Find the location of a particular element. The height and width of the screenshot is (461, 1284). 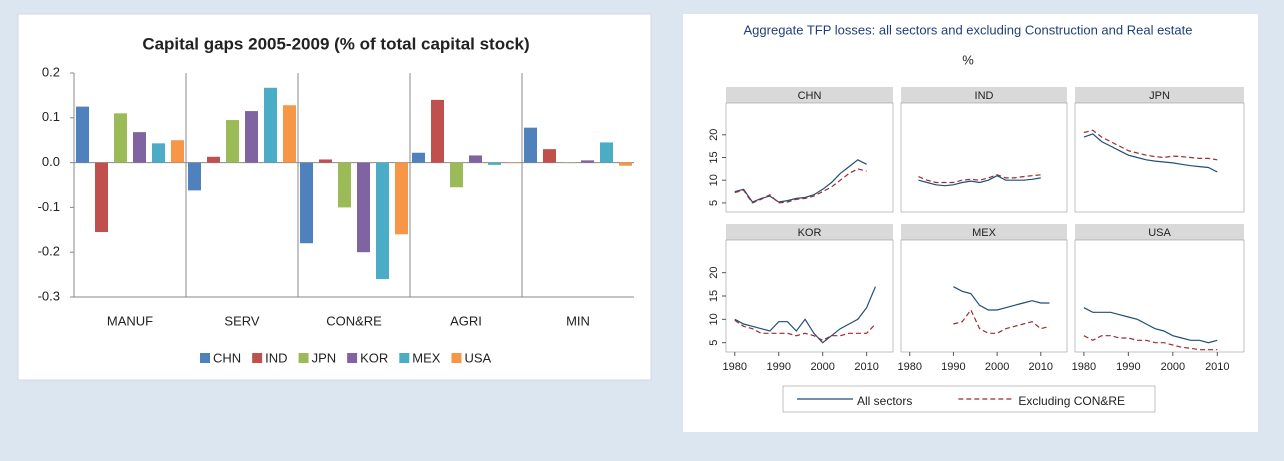

x-tick-label: AGRI is located at coordinates (466, 320).